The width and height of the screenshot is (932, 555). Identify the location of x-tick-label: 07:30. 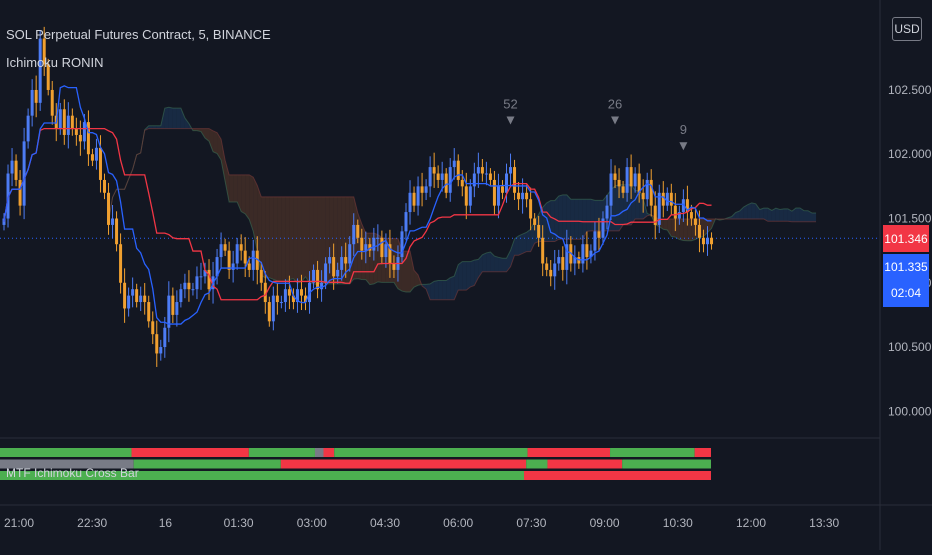
(531, 523).